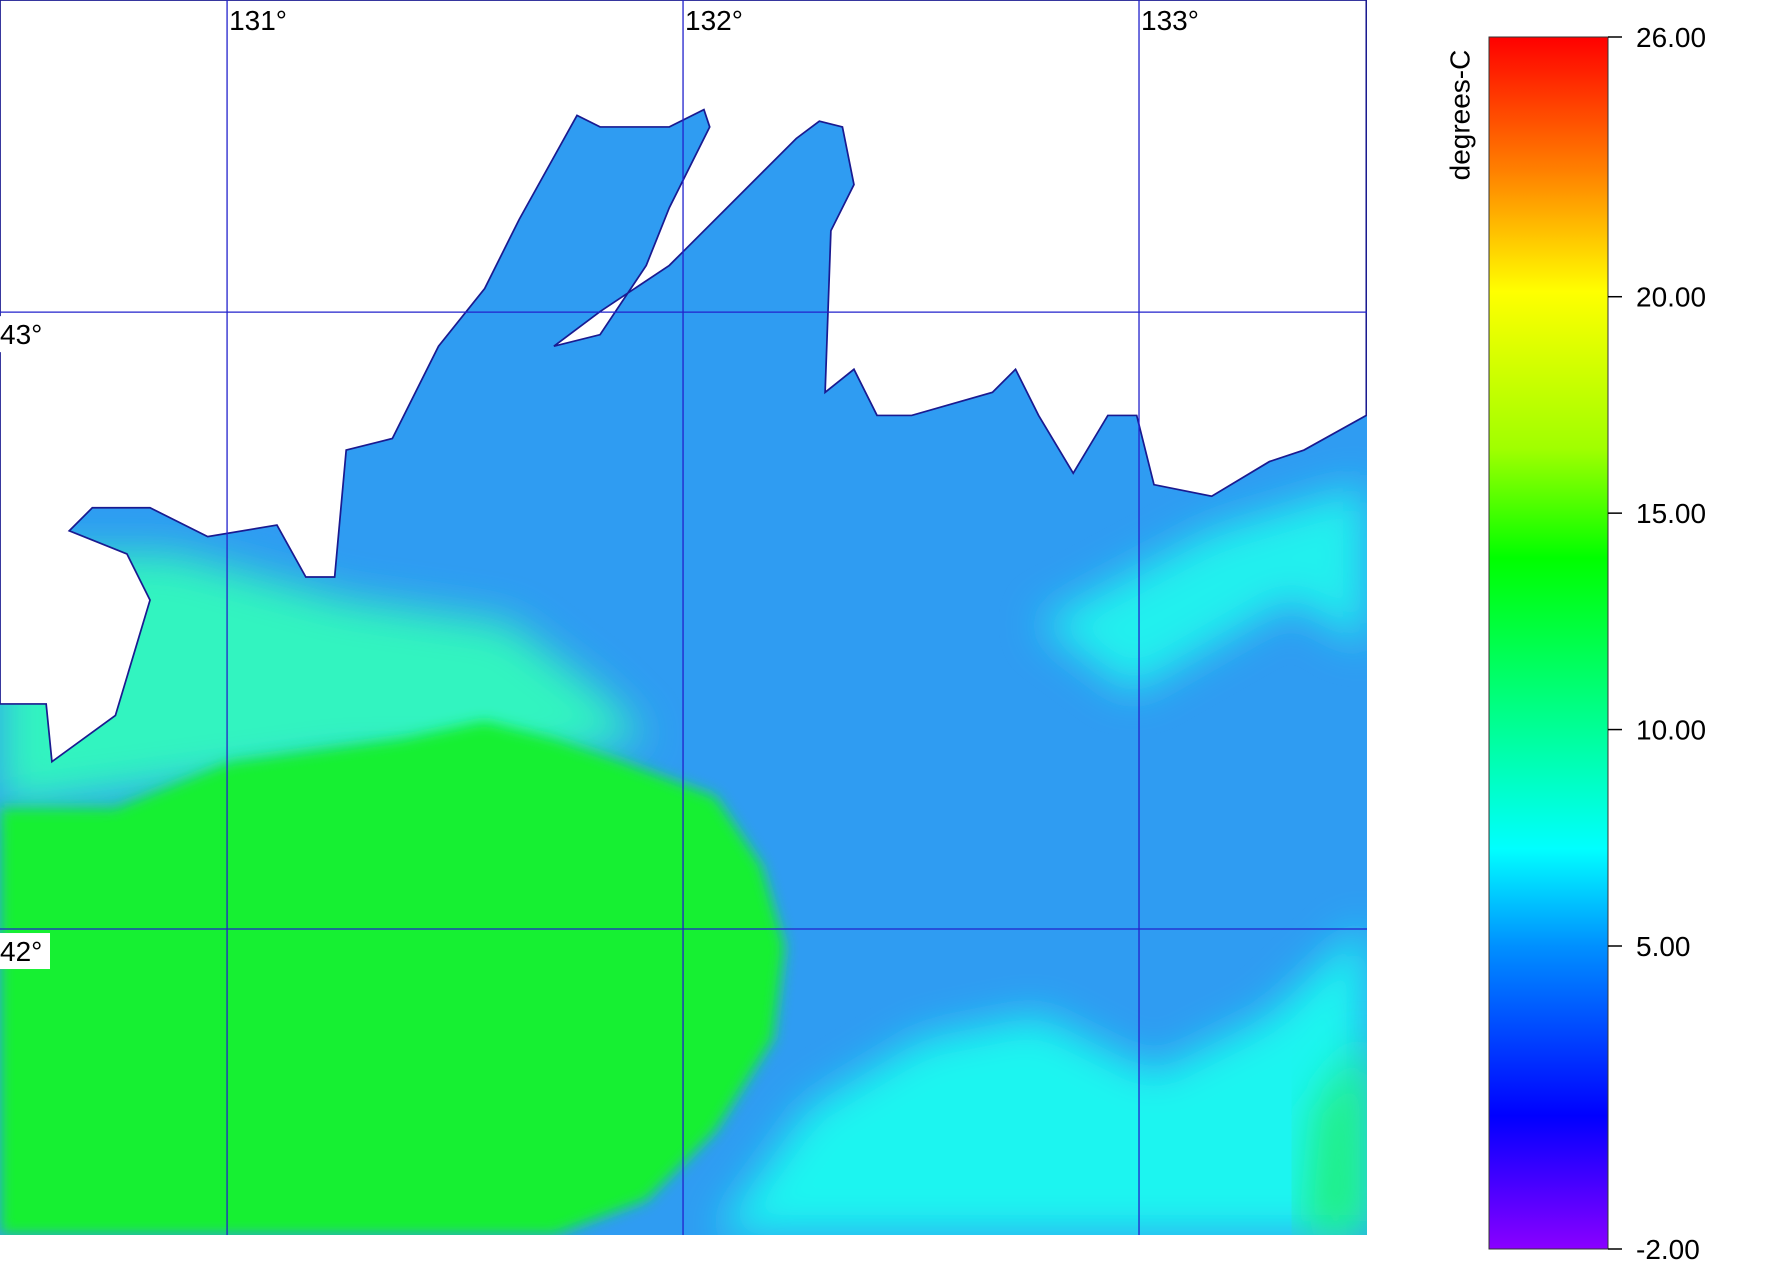  I want to click on colorbar-tick-label: 20.00, so click(1671, 297).